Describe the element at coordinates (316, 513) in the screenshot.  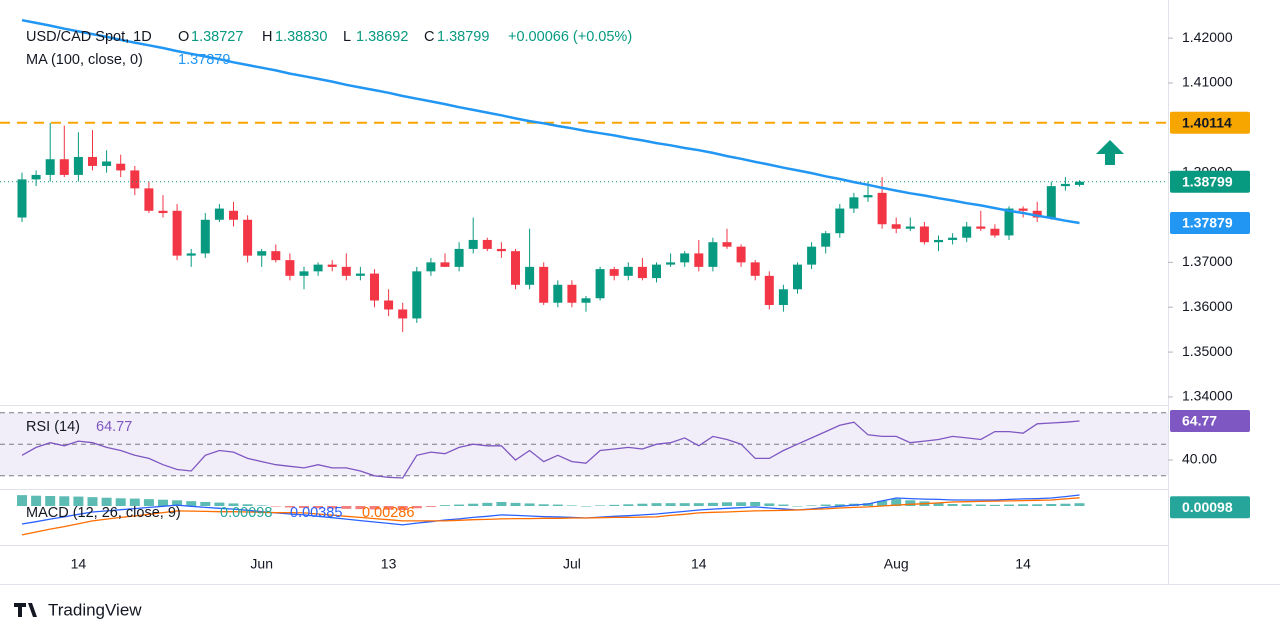
I see `legend-macd-value: 0.00385` at that location.